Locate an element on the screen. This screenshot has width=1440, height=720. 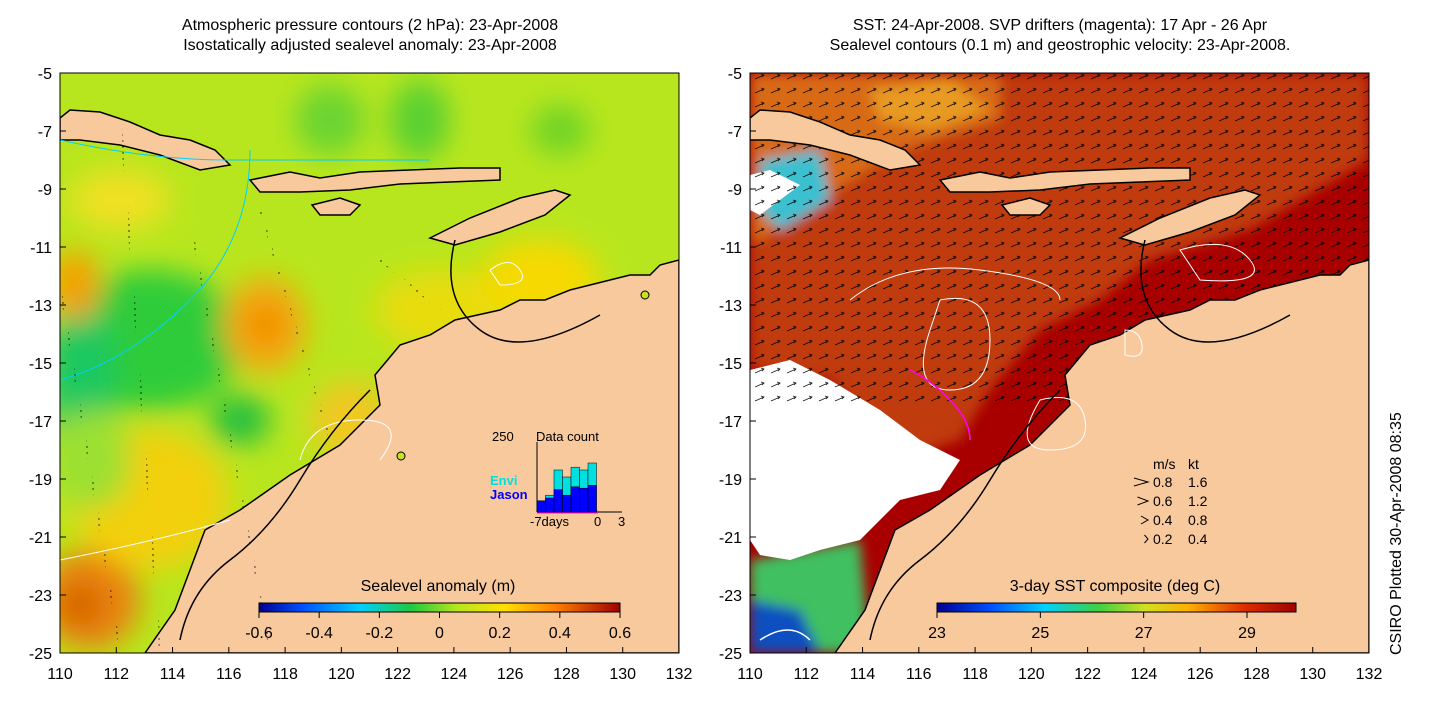
right-y-tick-label: -13 is located at coordinates (730, 306).